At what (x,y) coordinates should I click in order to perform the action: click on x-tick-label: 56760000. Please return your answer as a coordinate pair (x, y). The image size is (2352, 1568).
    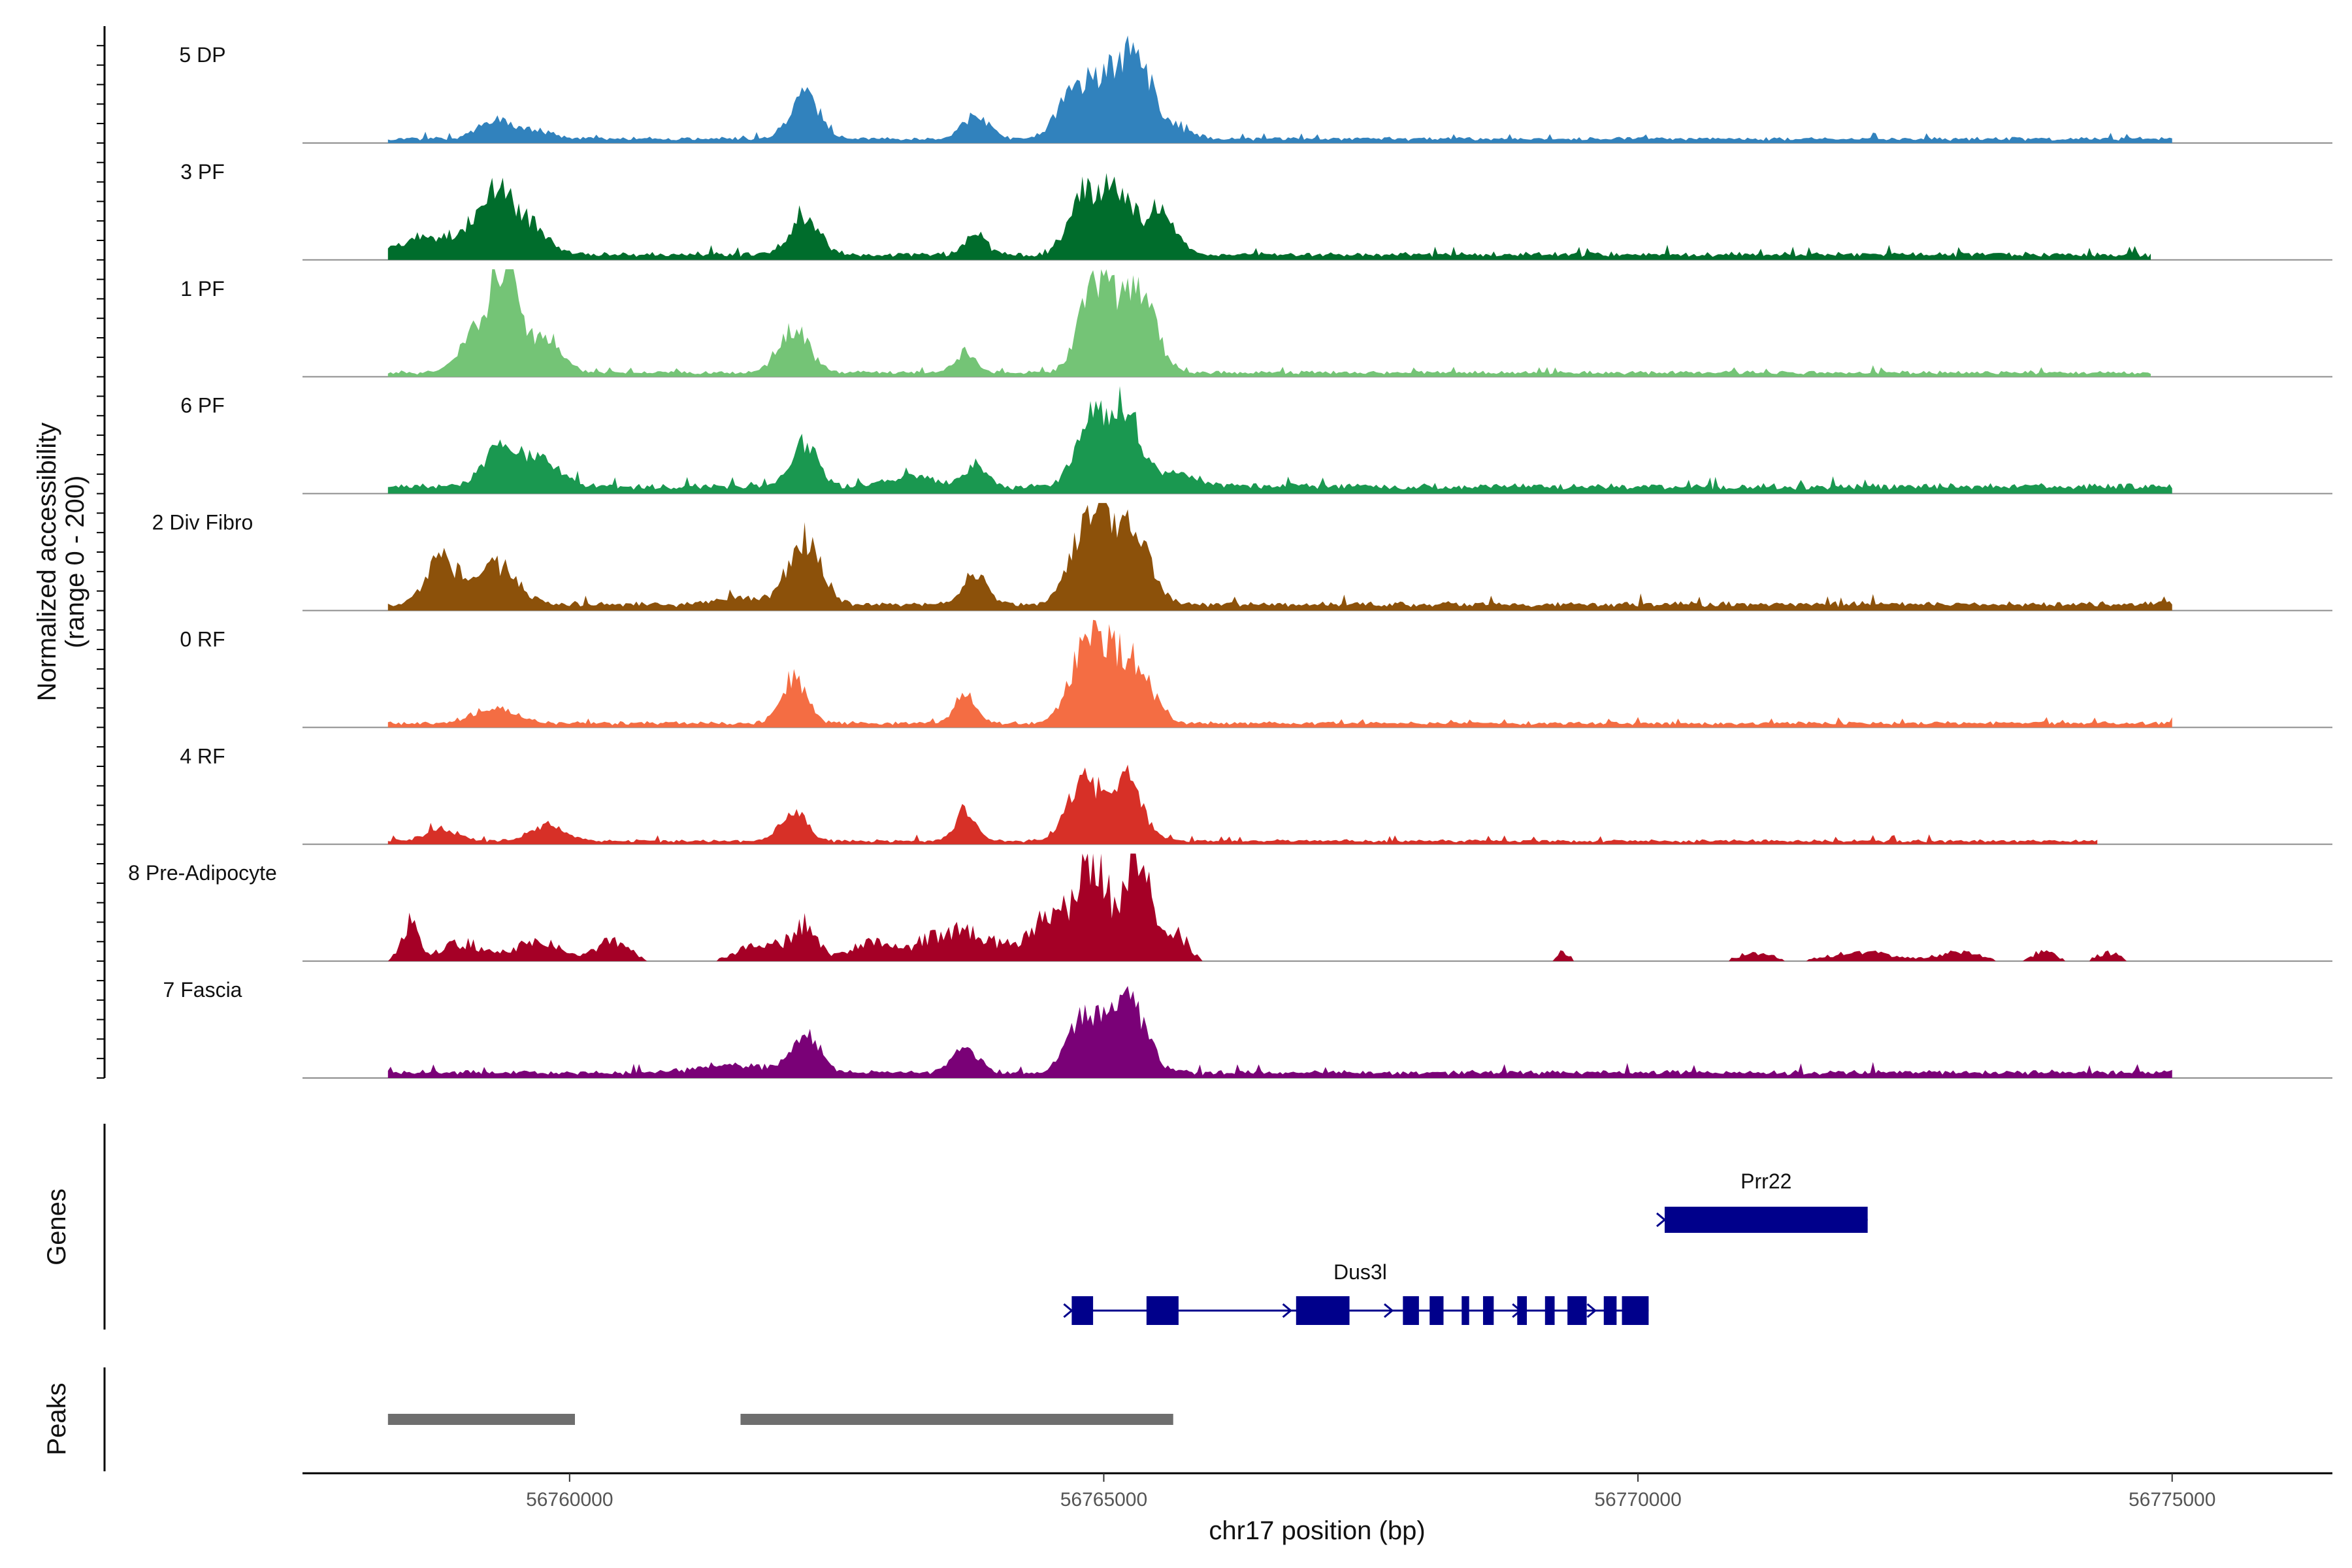
    Looking at the image, I should click on (569, 1500).